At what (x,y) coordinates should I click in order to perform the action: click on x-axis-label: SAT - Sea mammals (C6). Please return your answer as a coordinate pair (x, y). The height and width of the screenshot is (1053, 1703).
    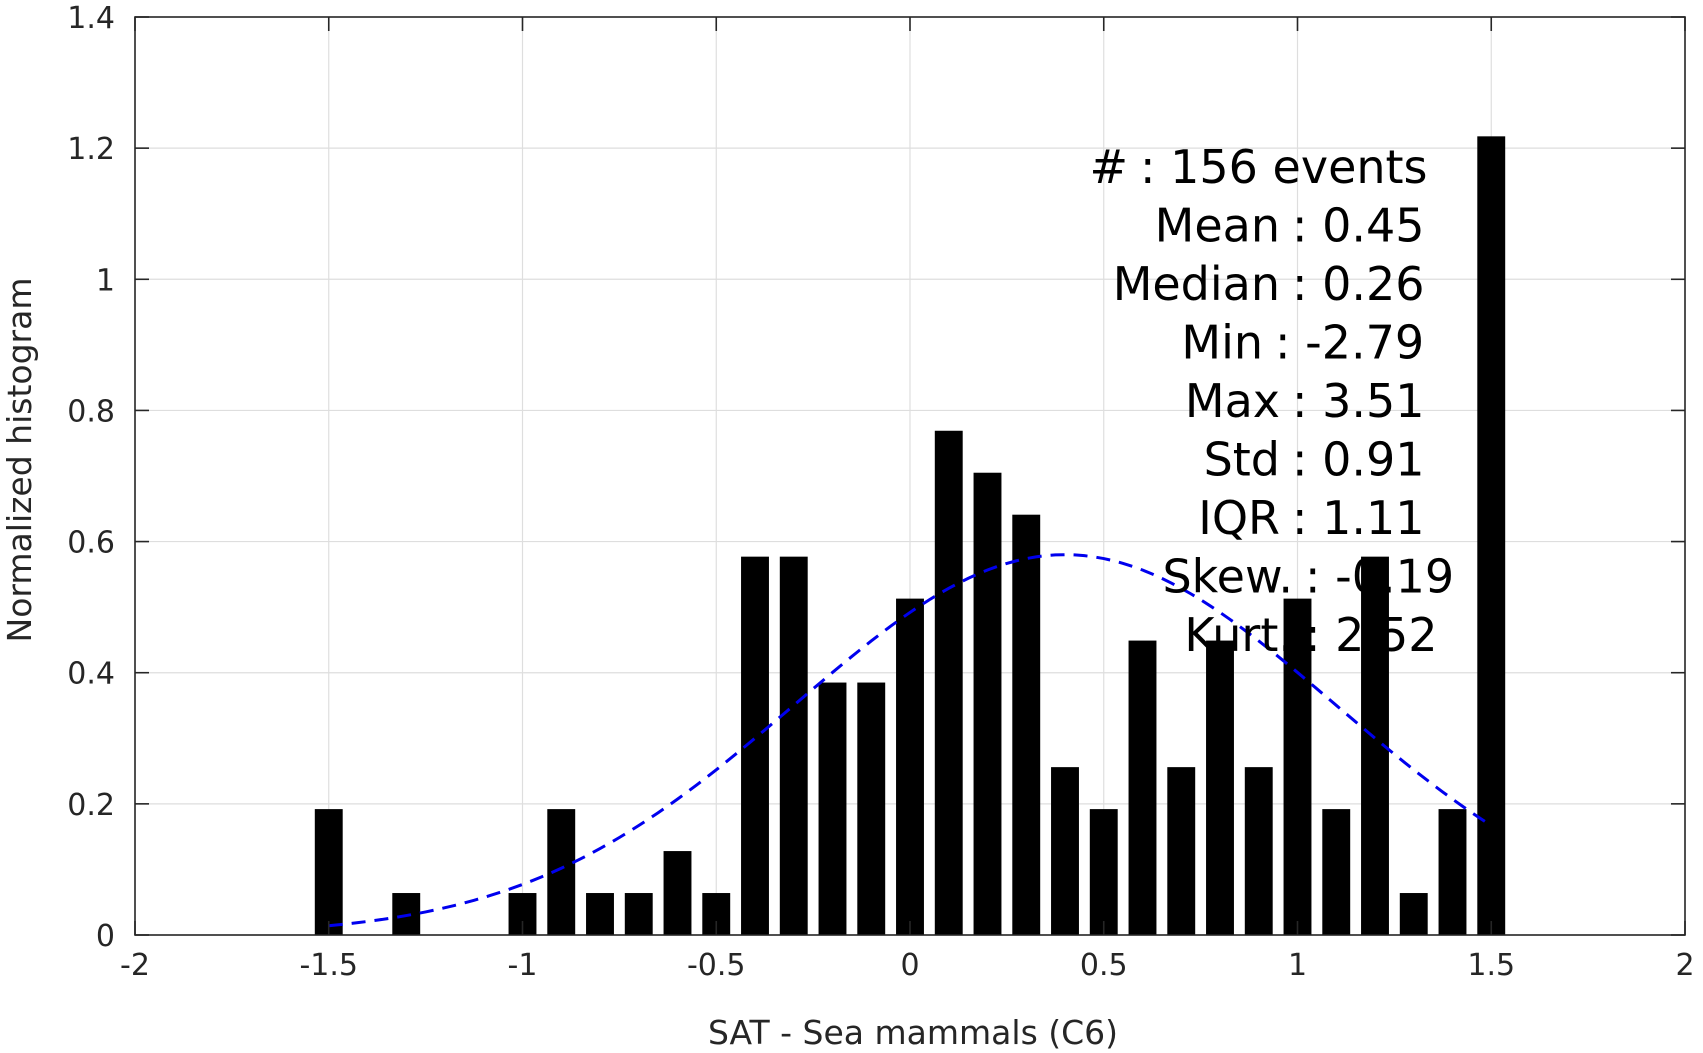
    Looking at the image, I should click on (913, 1032).